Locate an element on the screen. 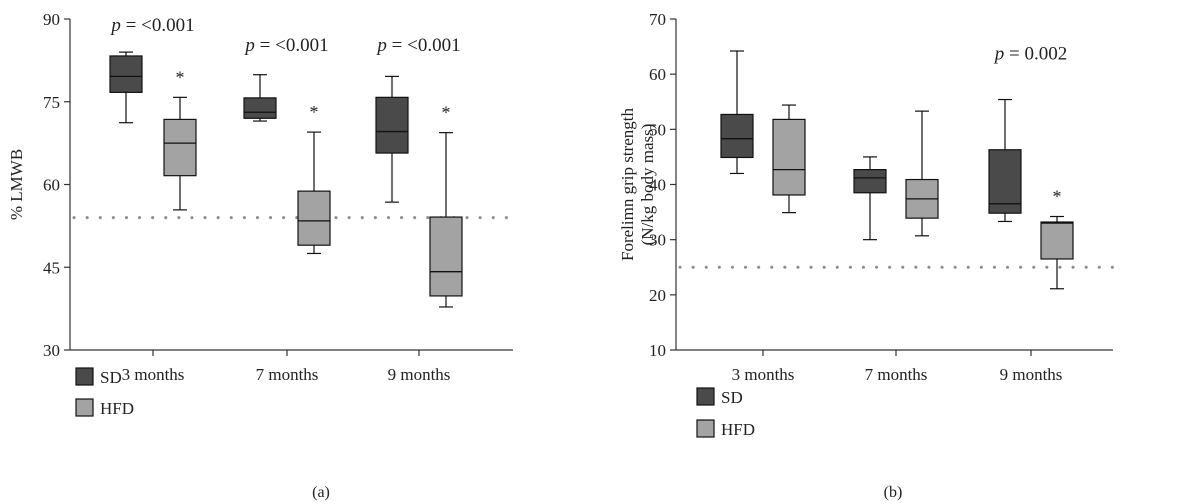  y-tick-label: 90 is located at coordinates (51, 19).